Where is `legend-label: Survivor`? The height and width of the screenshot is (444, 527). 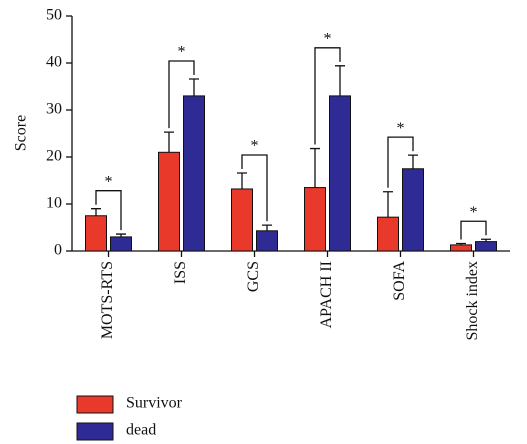 legend-label: Survivor is located at coordinates (154, 403).